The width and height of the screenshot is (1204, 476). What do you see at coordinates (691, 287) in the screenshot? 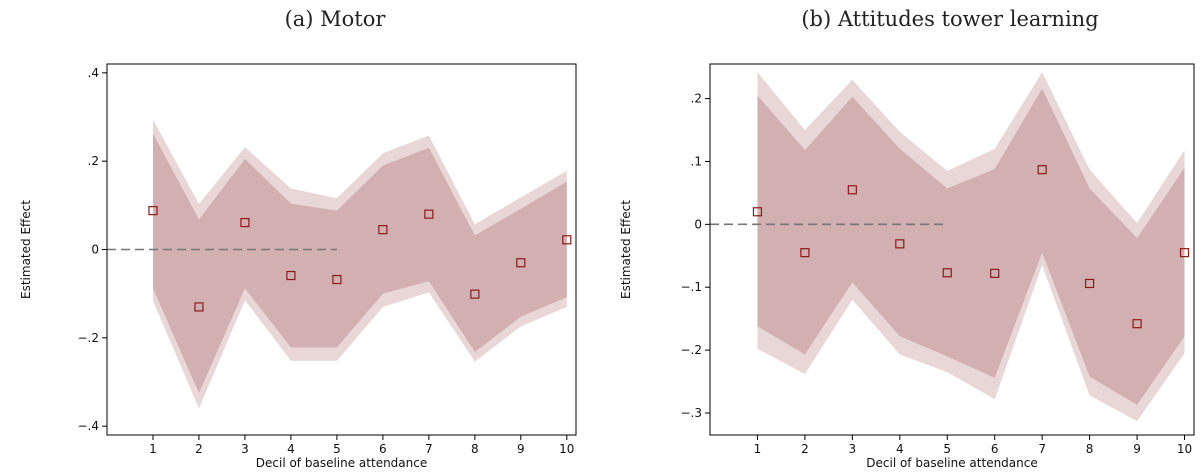
I see `y-tick-label: −.1` at bounding box center [691, 287].